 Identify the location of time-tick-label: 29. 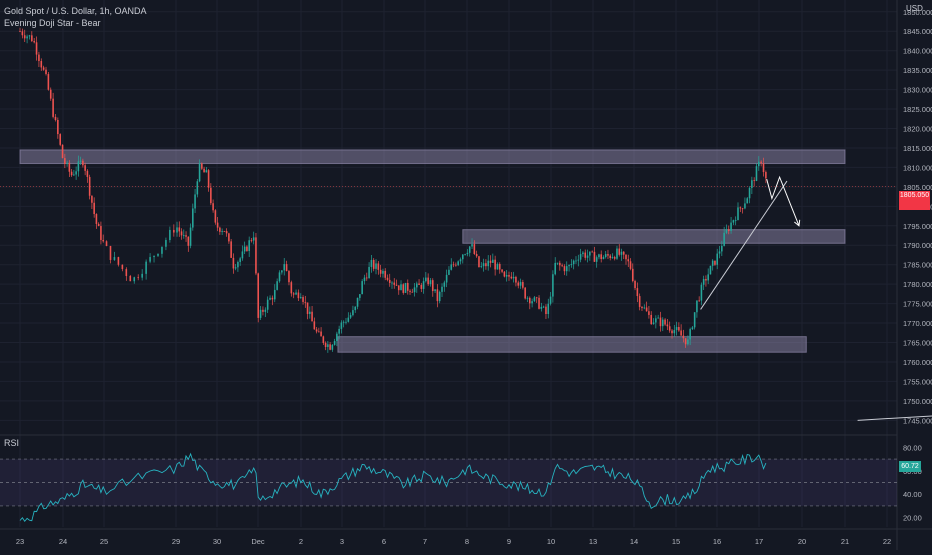
(176, 541).